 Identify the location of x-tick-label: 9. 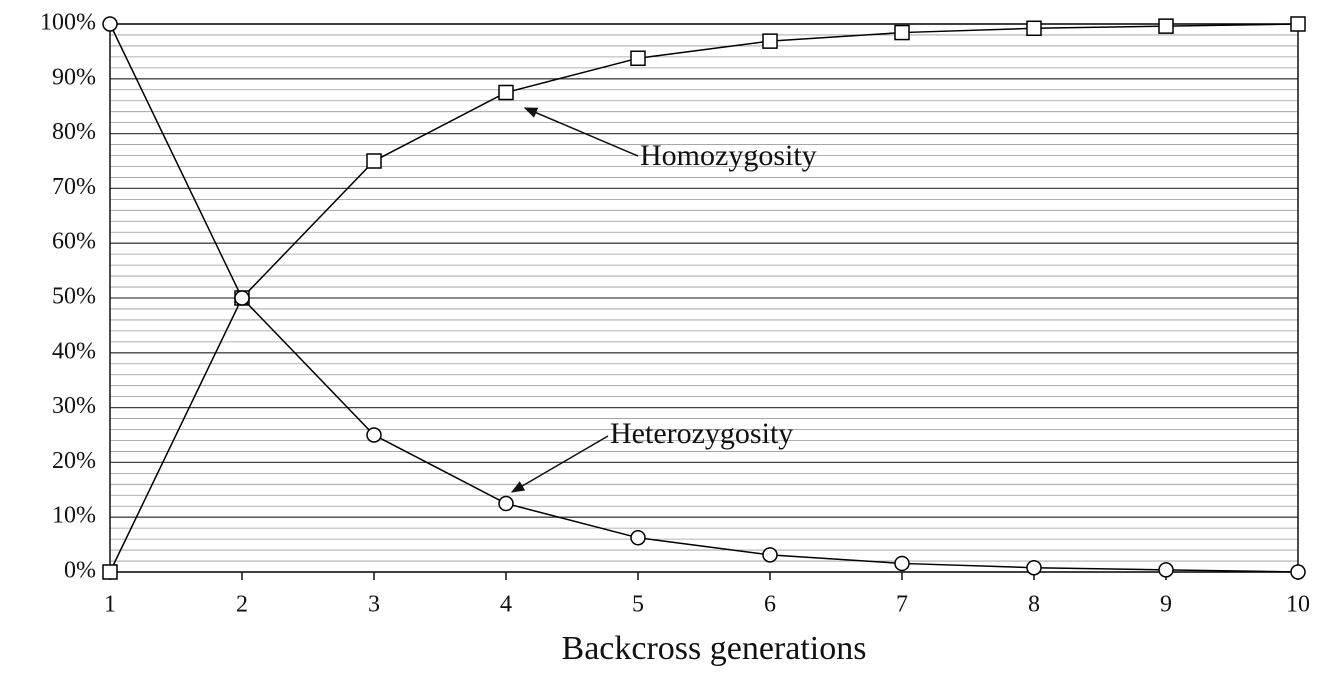
(1166, 605).